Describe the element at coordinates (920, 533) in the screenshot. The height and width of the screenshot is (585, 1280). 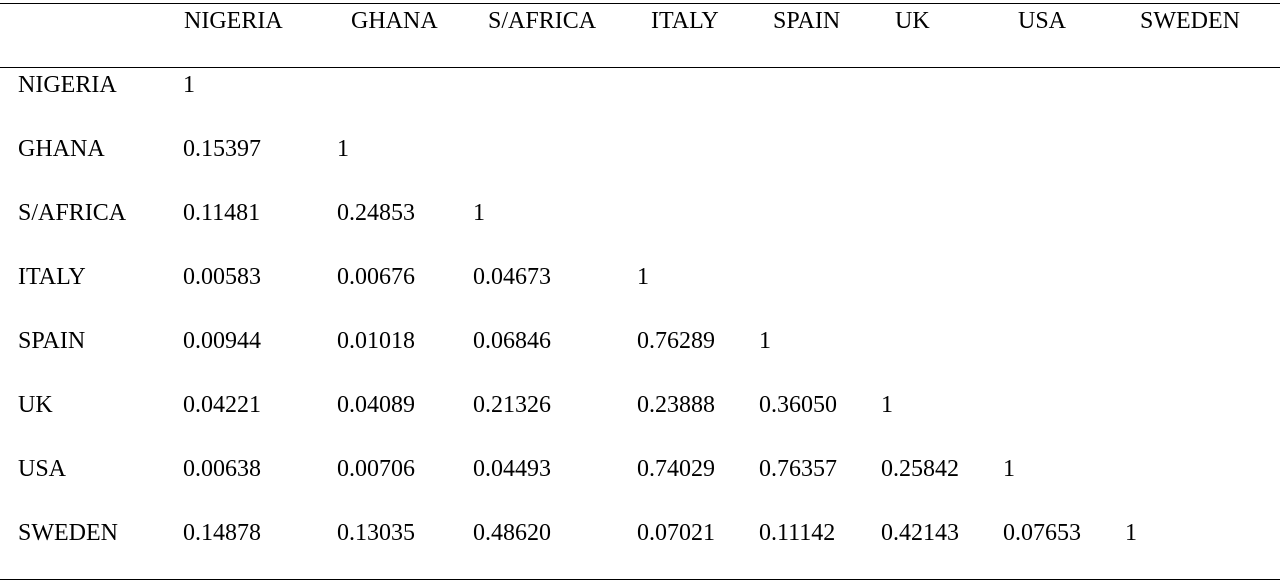
I see `table-cell: 0.42143` at that location.